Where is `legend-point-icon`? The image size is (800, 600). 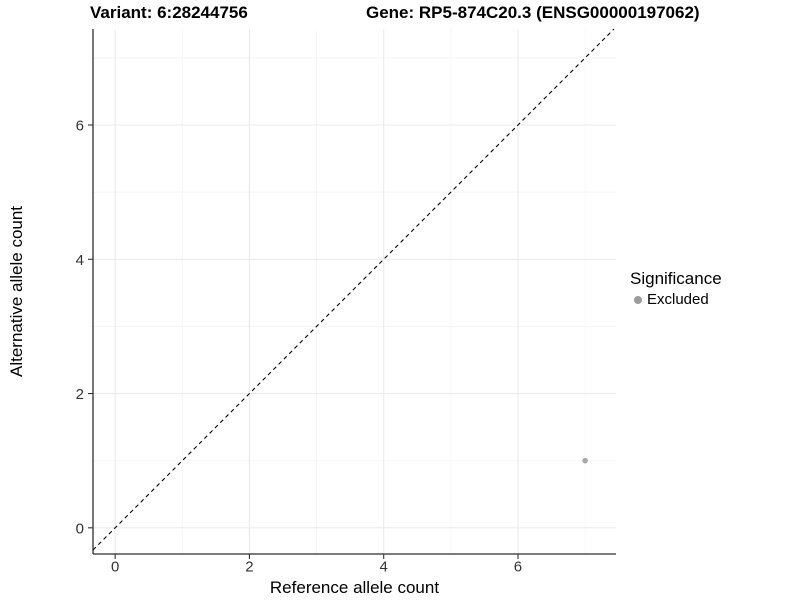 legend-point-icon is located at coordinates (638, 299).